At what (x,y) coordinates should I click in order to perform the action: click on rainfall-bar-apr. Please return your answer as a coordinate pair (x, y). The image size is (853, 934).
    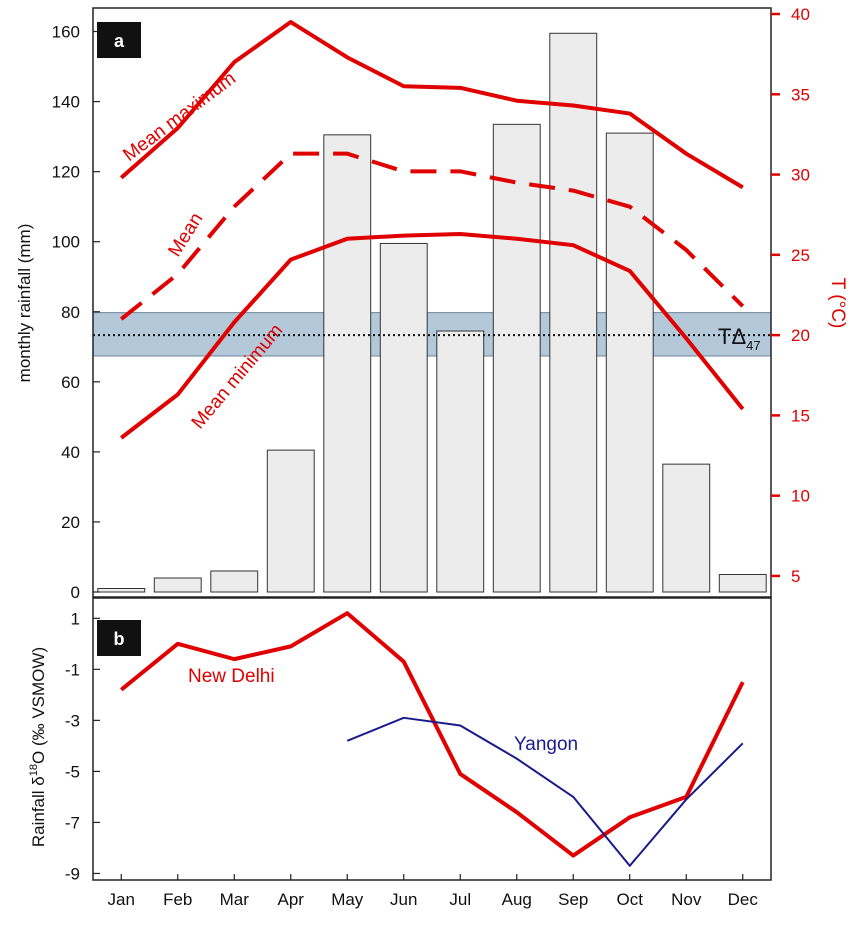
    Looking at the image, I should click on (290, 521).